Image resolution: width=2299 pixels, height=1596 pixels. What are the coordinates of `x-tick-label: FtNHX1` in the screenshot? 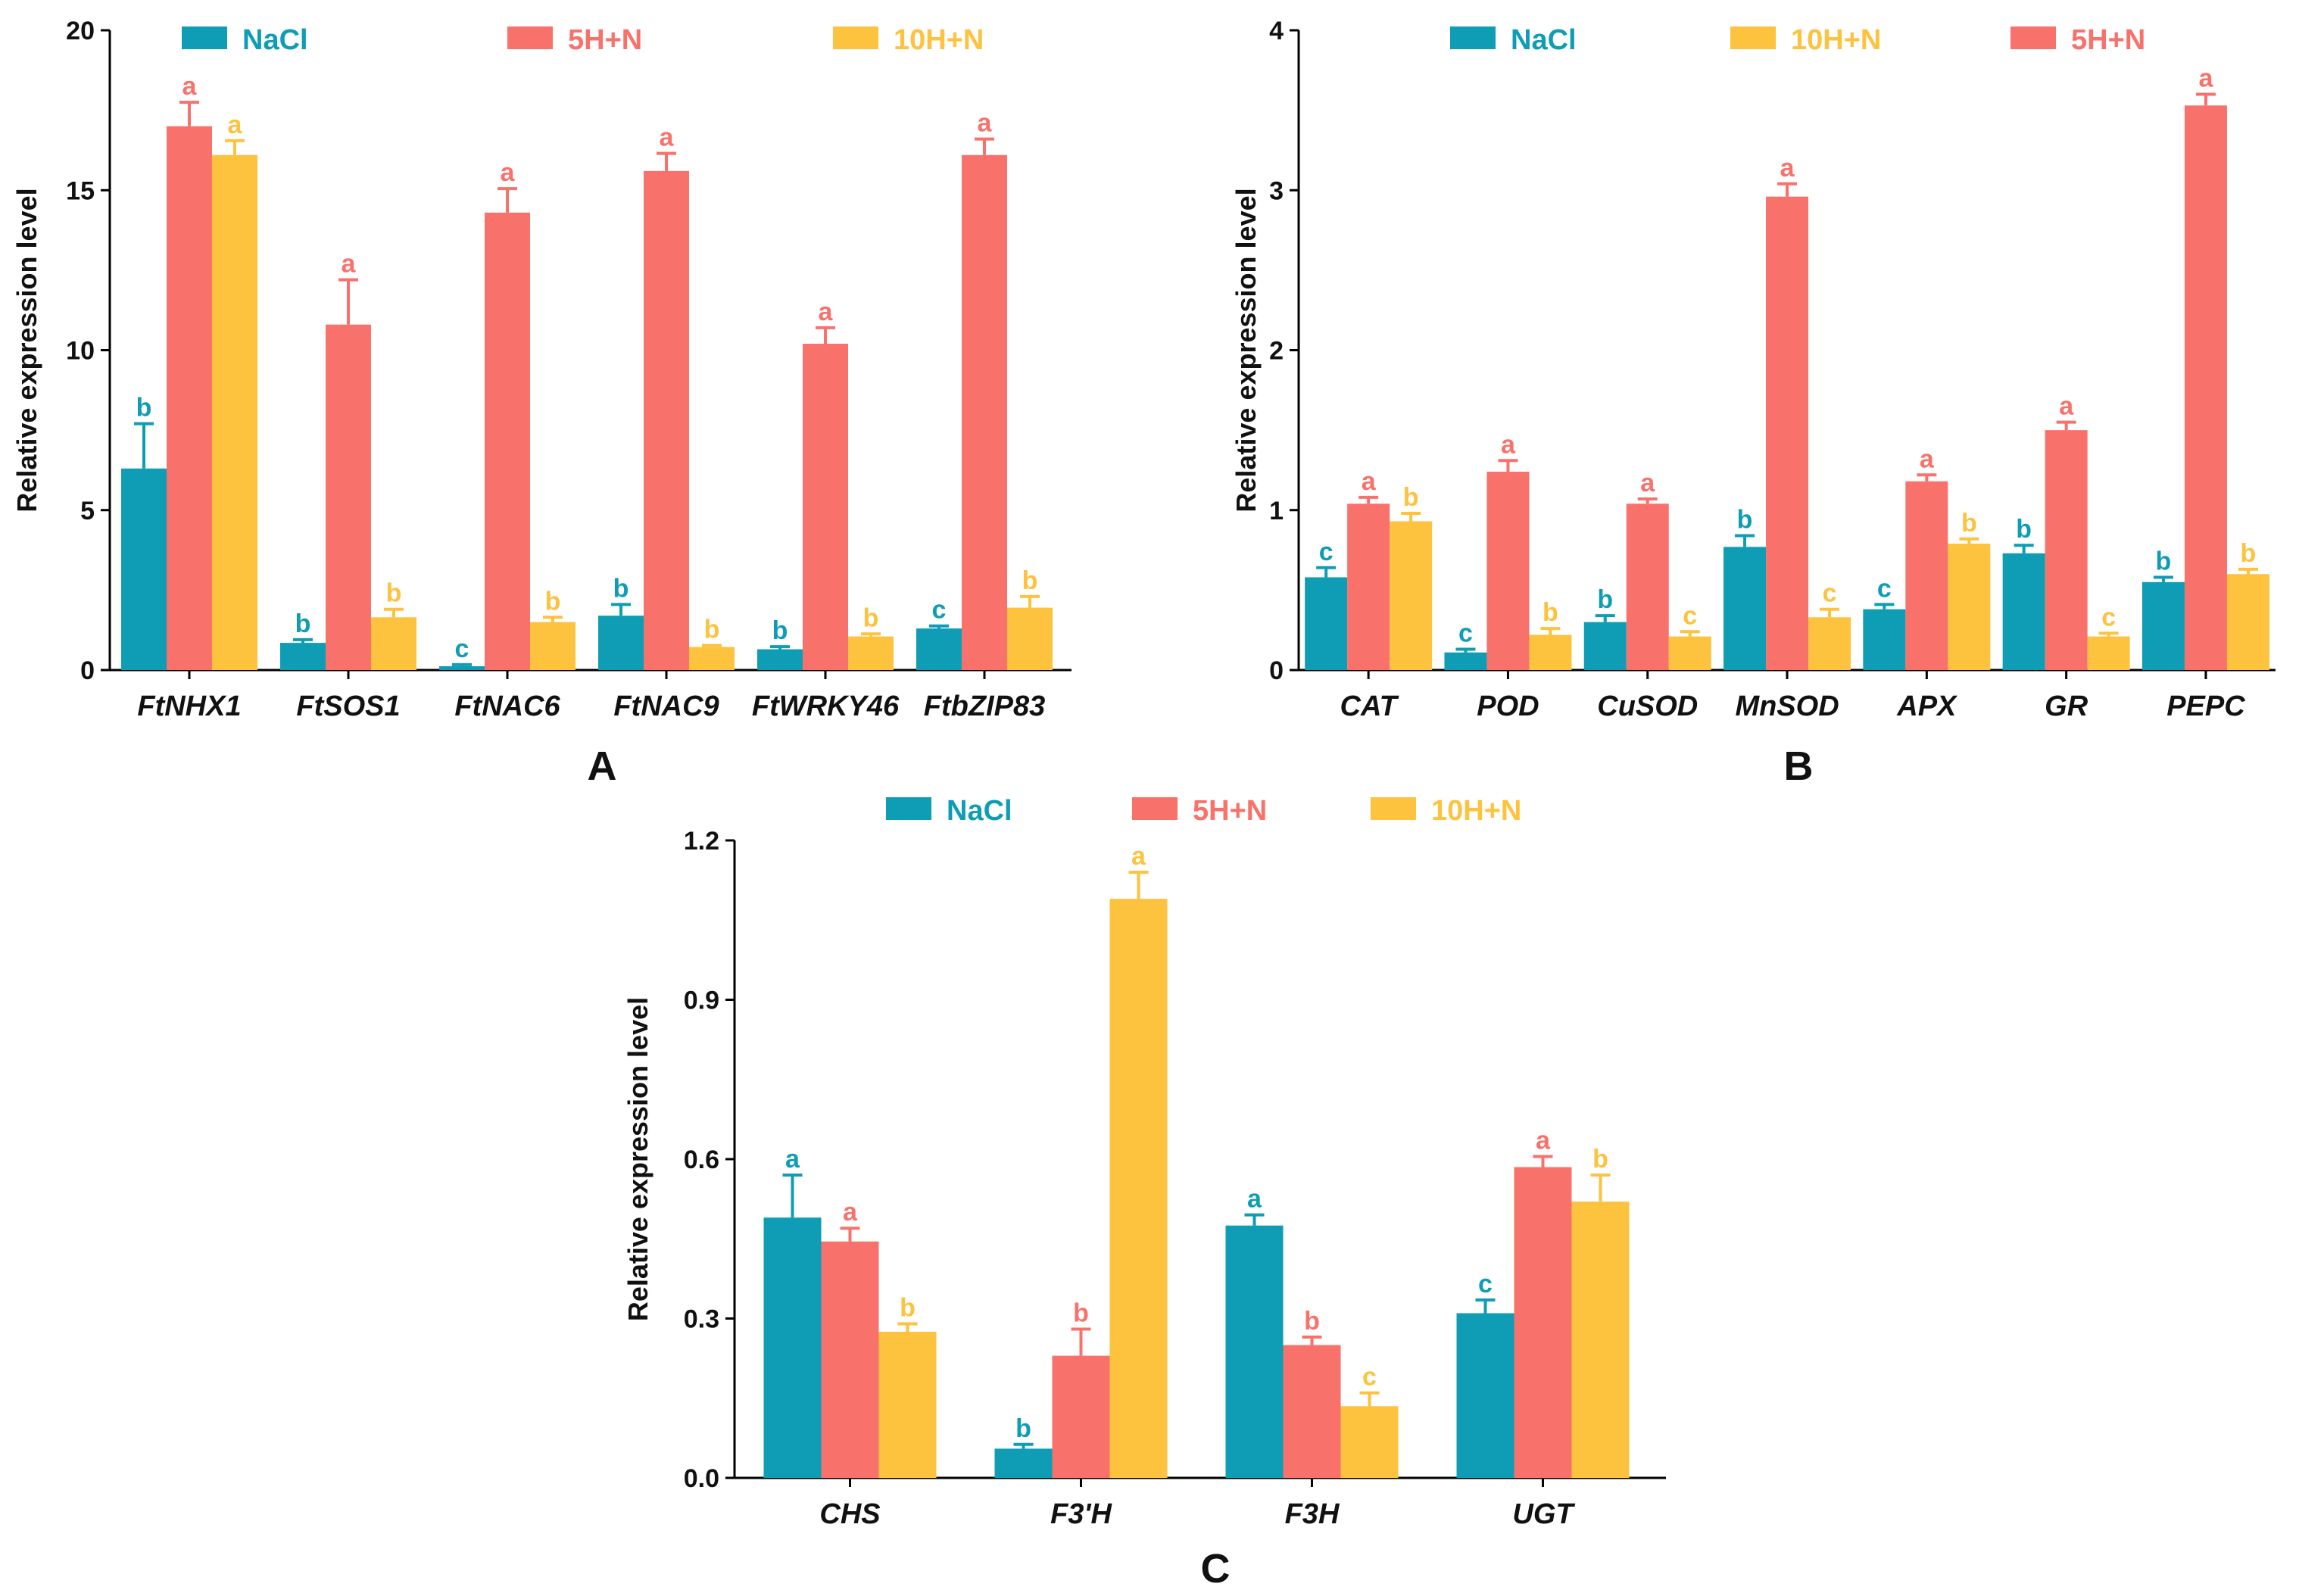 It's located at (189, 706).